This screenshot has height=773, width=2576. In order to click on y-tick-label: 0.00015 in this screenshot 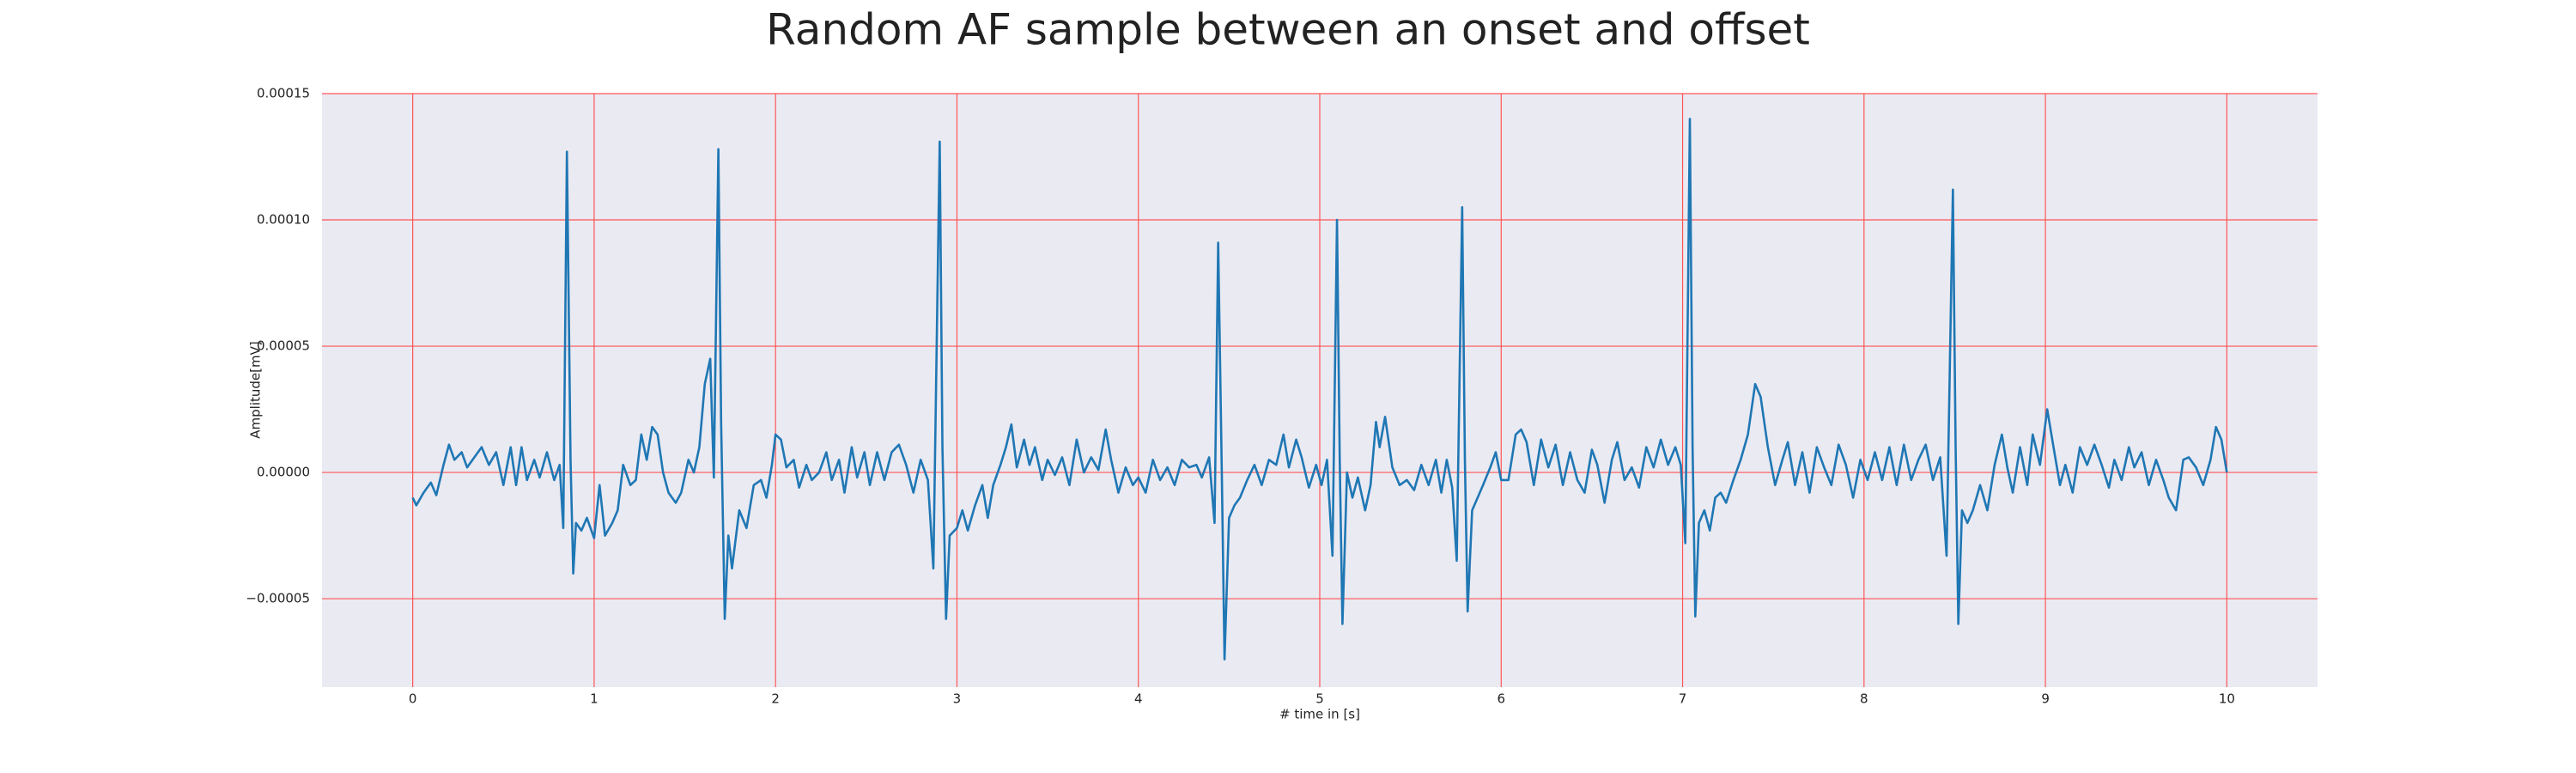, I will do `click(283, 93)`.